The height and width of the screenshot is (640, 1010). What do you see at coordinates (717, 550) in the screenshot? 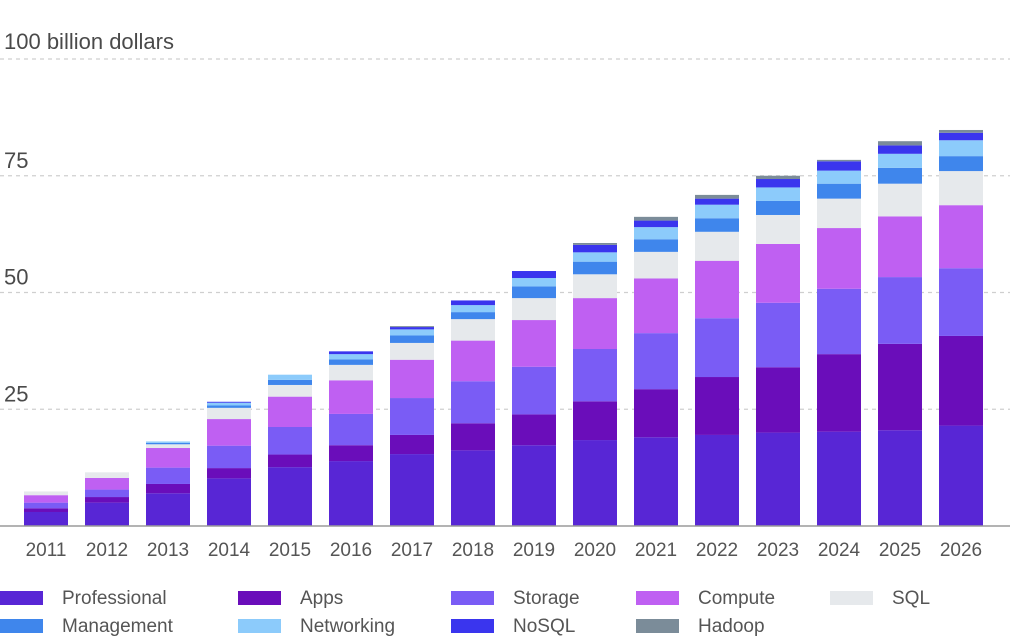
I see `x-tick-label: 2022` at bounding box center [717, 550].